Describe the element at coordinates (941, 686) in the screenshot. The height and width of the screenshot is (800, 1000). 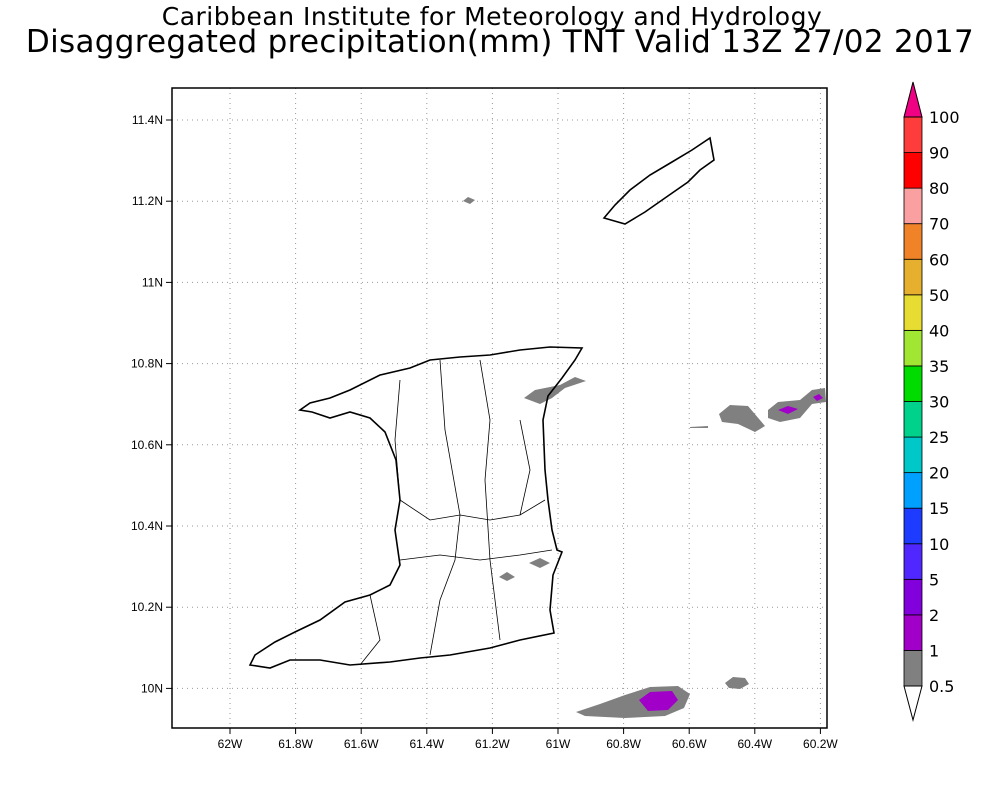
I see `colorbar-label: 0.5` at that location.